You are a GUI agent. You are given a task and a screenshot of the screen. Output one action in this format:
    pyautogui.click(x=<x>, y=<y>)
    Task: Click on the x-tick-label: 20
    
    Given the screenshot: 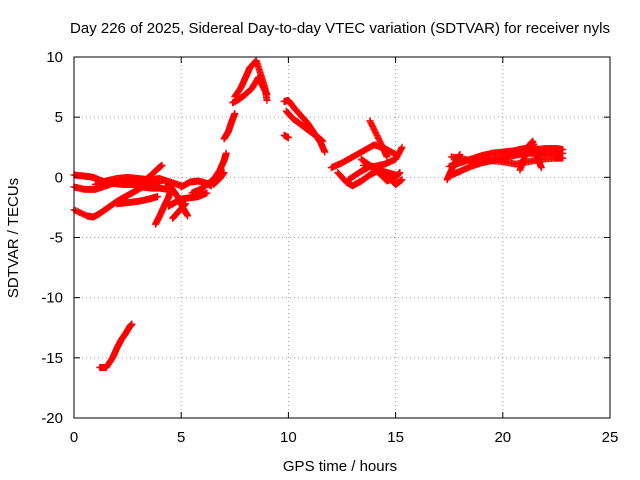 What is the action you would take?
    pyautogui.click(x=502, y=437)
    